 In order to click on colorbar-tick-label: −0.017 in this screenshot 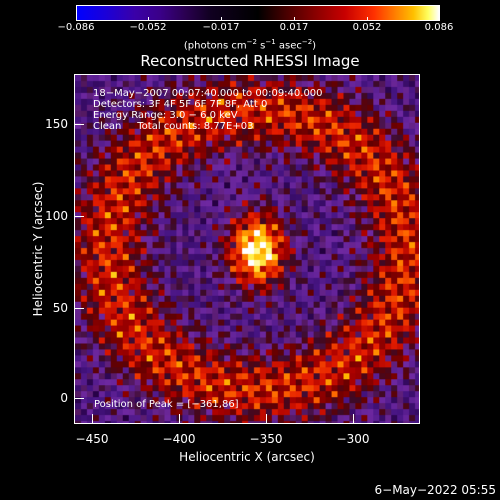, I will do `click(221, 27)`.